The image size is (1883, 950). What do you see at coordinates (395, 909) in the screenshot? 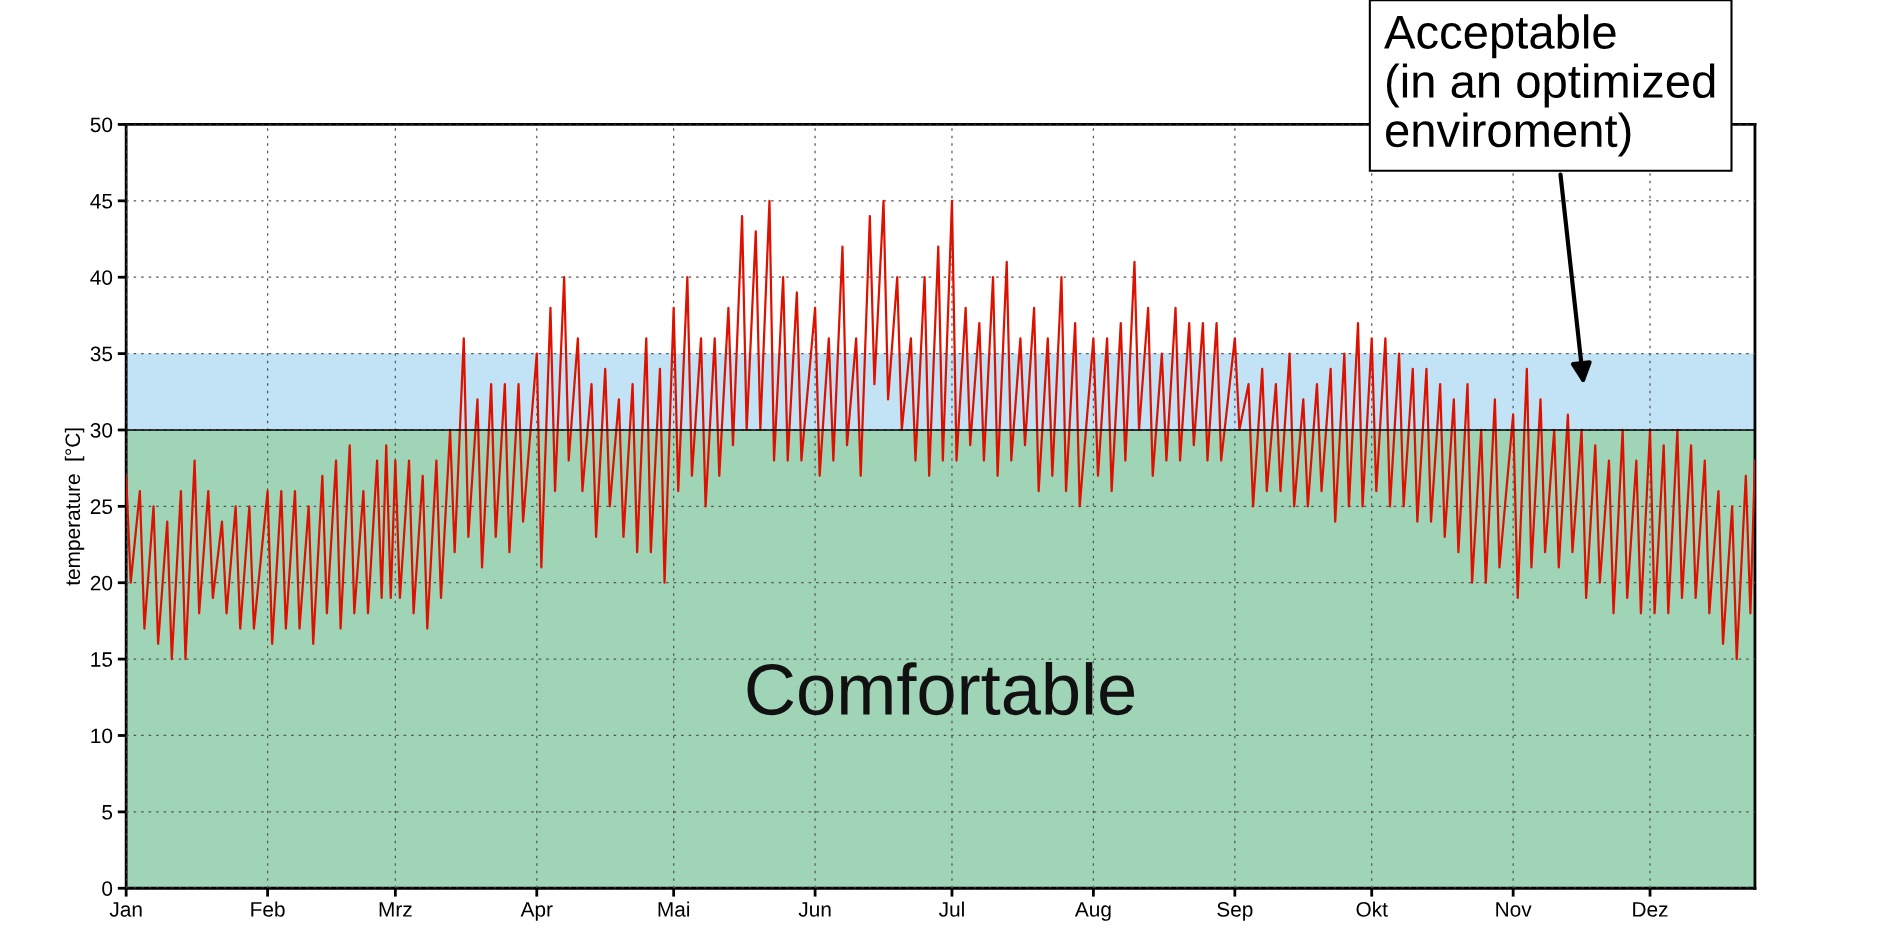
I see `x-tick-label: Mrz` at bounding box center [395, 909].